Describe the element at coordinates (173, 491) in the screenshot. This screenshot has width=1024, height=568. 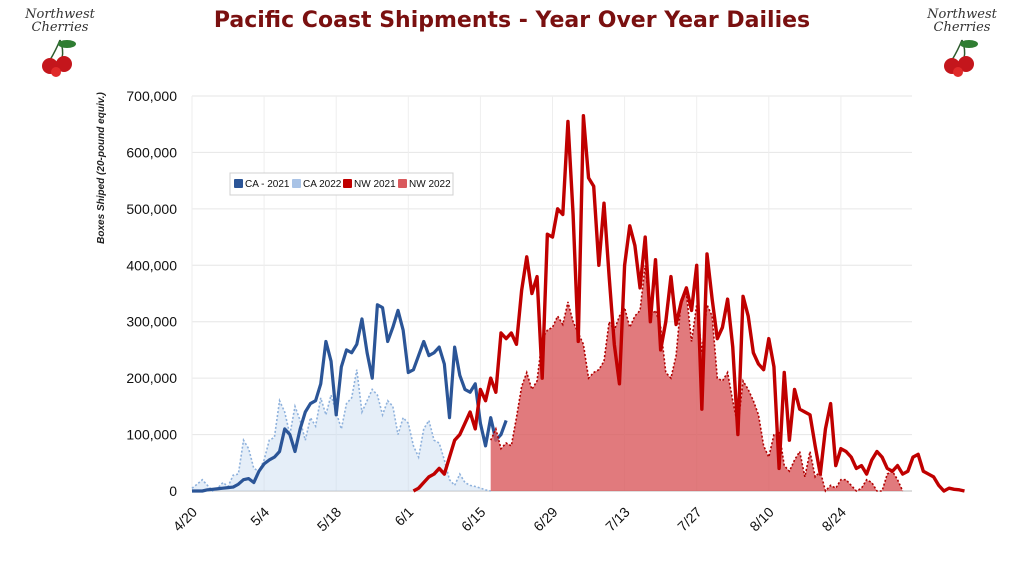
I see `y-tick-label: 0` at that location.